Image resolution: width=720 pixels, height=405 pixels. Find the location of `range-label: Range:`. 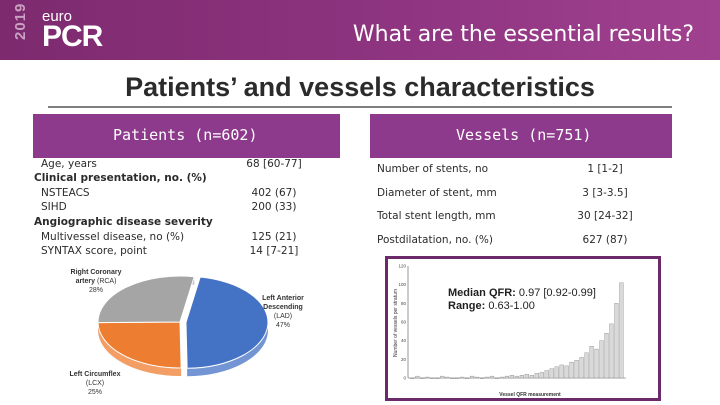

range-label: Range: is located at coordinates (467, 306).